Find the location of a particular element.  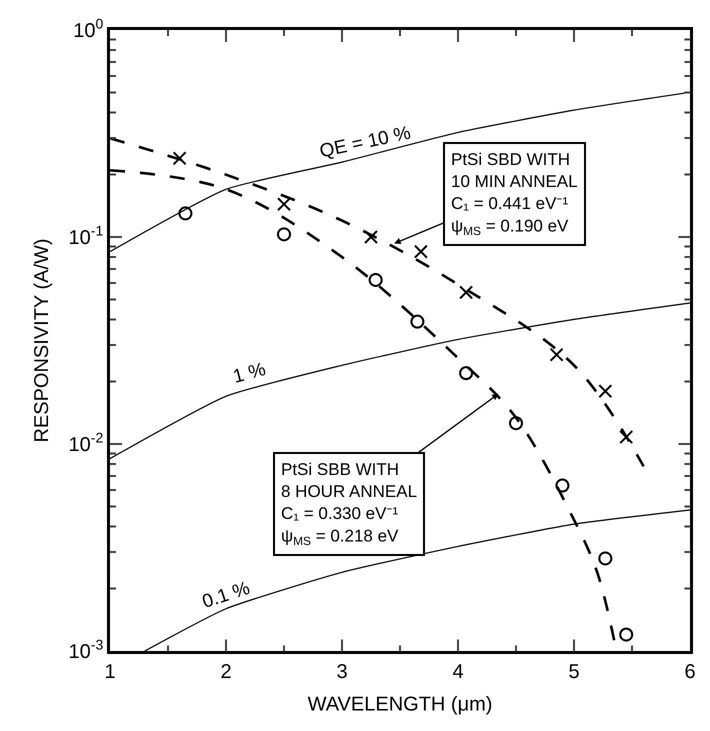

y-axis-title: RESPONSIVITY (A/W) is located at coordinates (42, 340).